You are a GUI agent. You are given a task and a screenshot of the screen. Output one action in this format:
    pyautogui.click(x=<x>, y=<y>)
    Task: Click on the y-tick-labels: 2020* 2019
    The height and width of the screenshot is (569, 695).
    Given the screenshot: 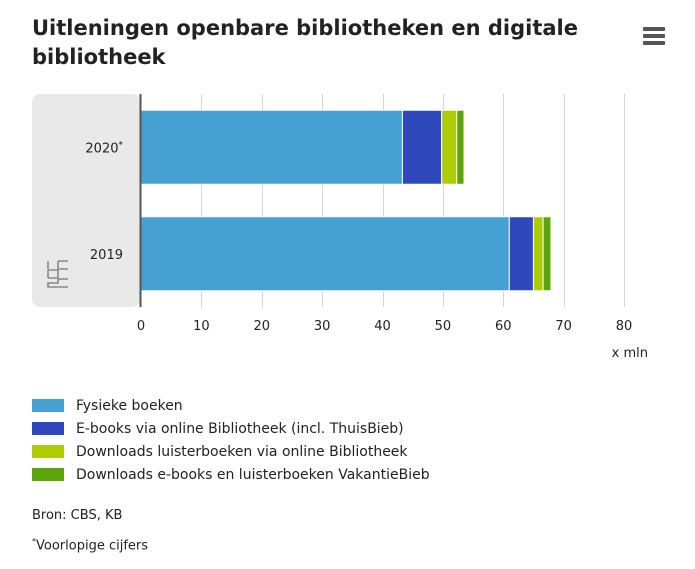 What is the action you would take?
    pyautogui.click(x=104, y=201)
    